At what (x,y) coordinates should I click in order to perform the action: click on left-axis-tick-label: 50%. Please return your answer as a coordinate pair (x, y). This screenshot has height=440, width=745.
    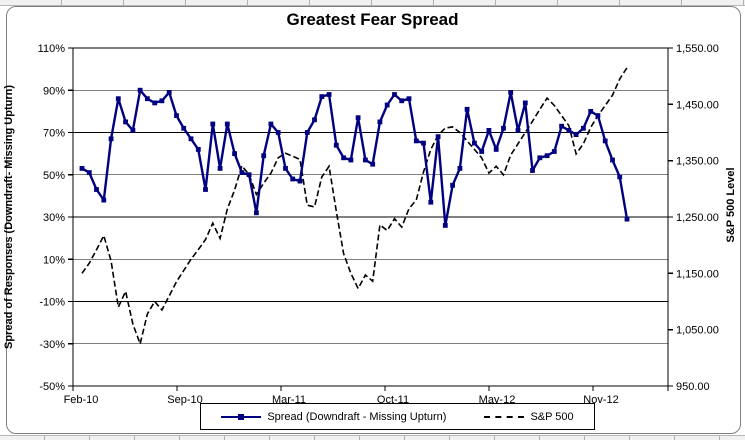
    Looking at the image, I should click on (54, 176).